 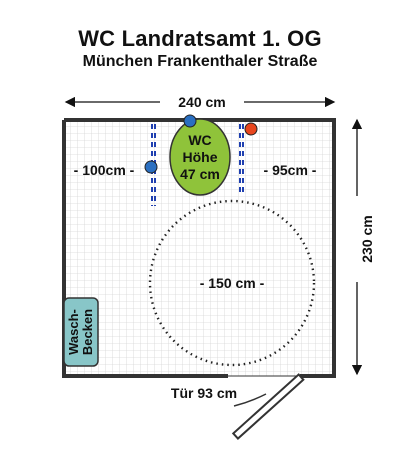 What do you see at coordinates (200, 38) in the screenshot?
I see `page-title: WC Landratsamt 1. OG` at bounding box center [200, 38].